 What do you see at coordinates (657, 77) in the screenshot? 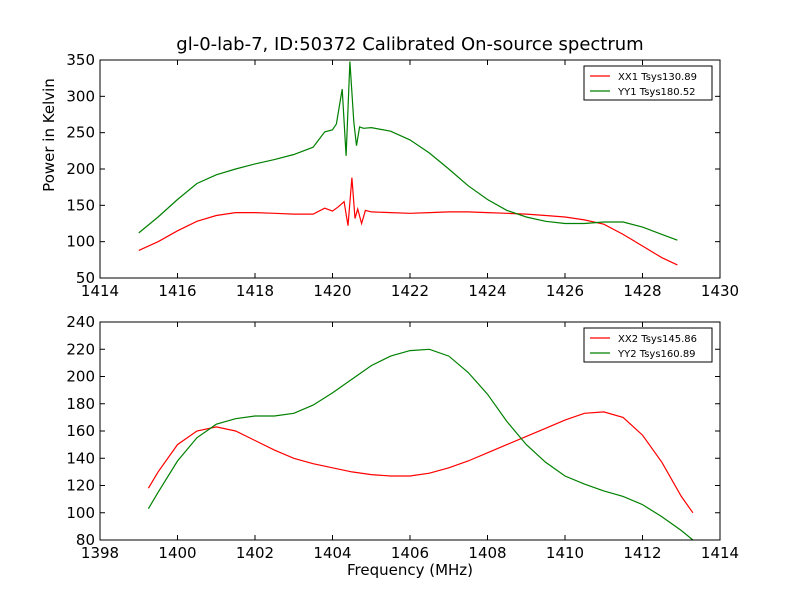
I see `legend-label: XX1 Tsys130.89` at bounding box center [657, 77].